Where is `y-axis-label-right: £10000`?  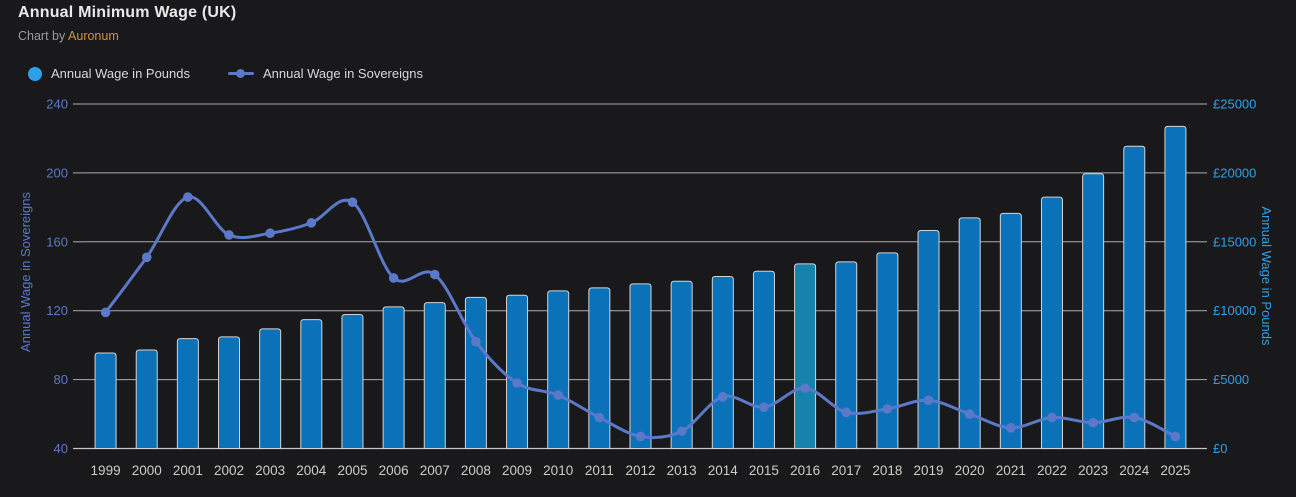
y-axis-label-right: £10000 is located at coordinates (1234, 310).